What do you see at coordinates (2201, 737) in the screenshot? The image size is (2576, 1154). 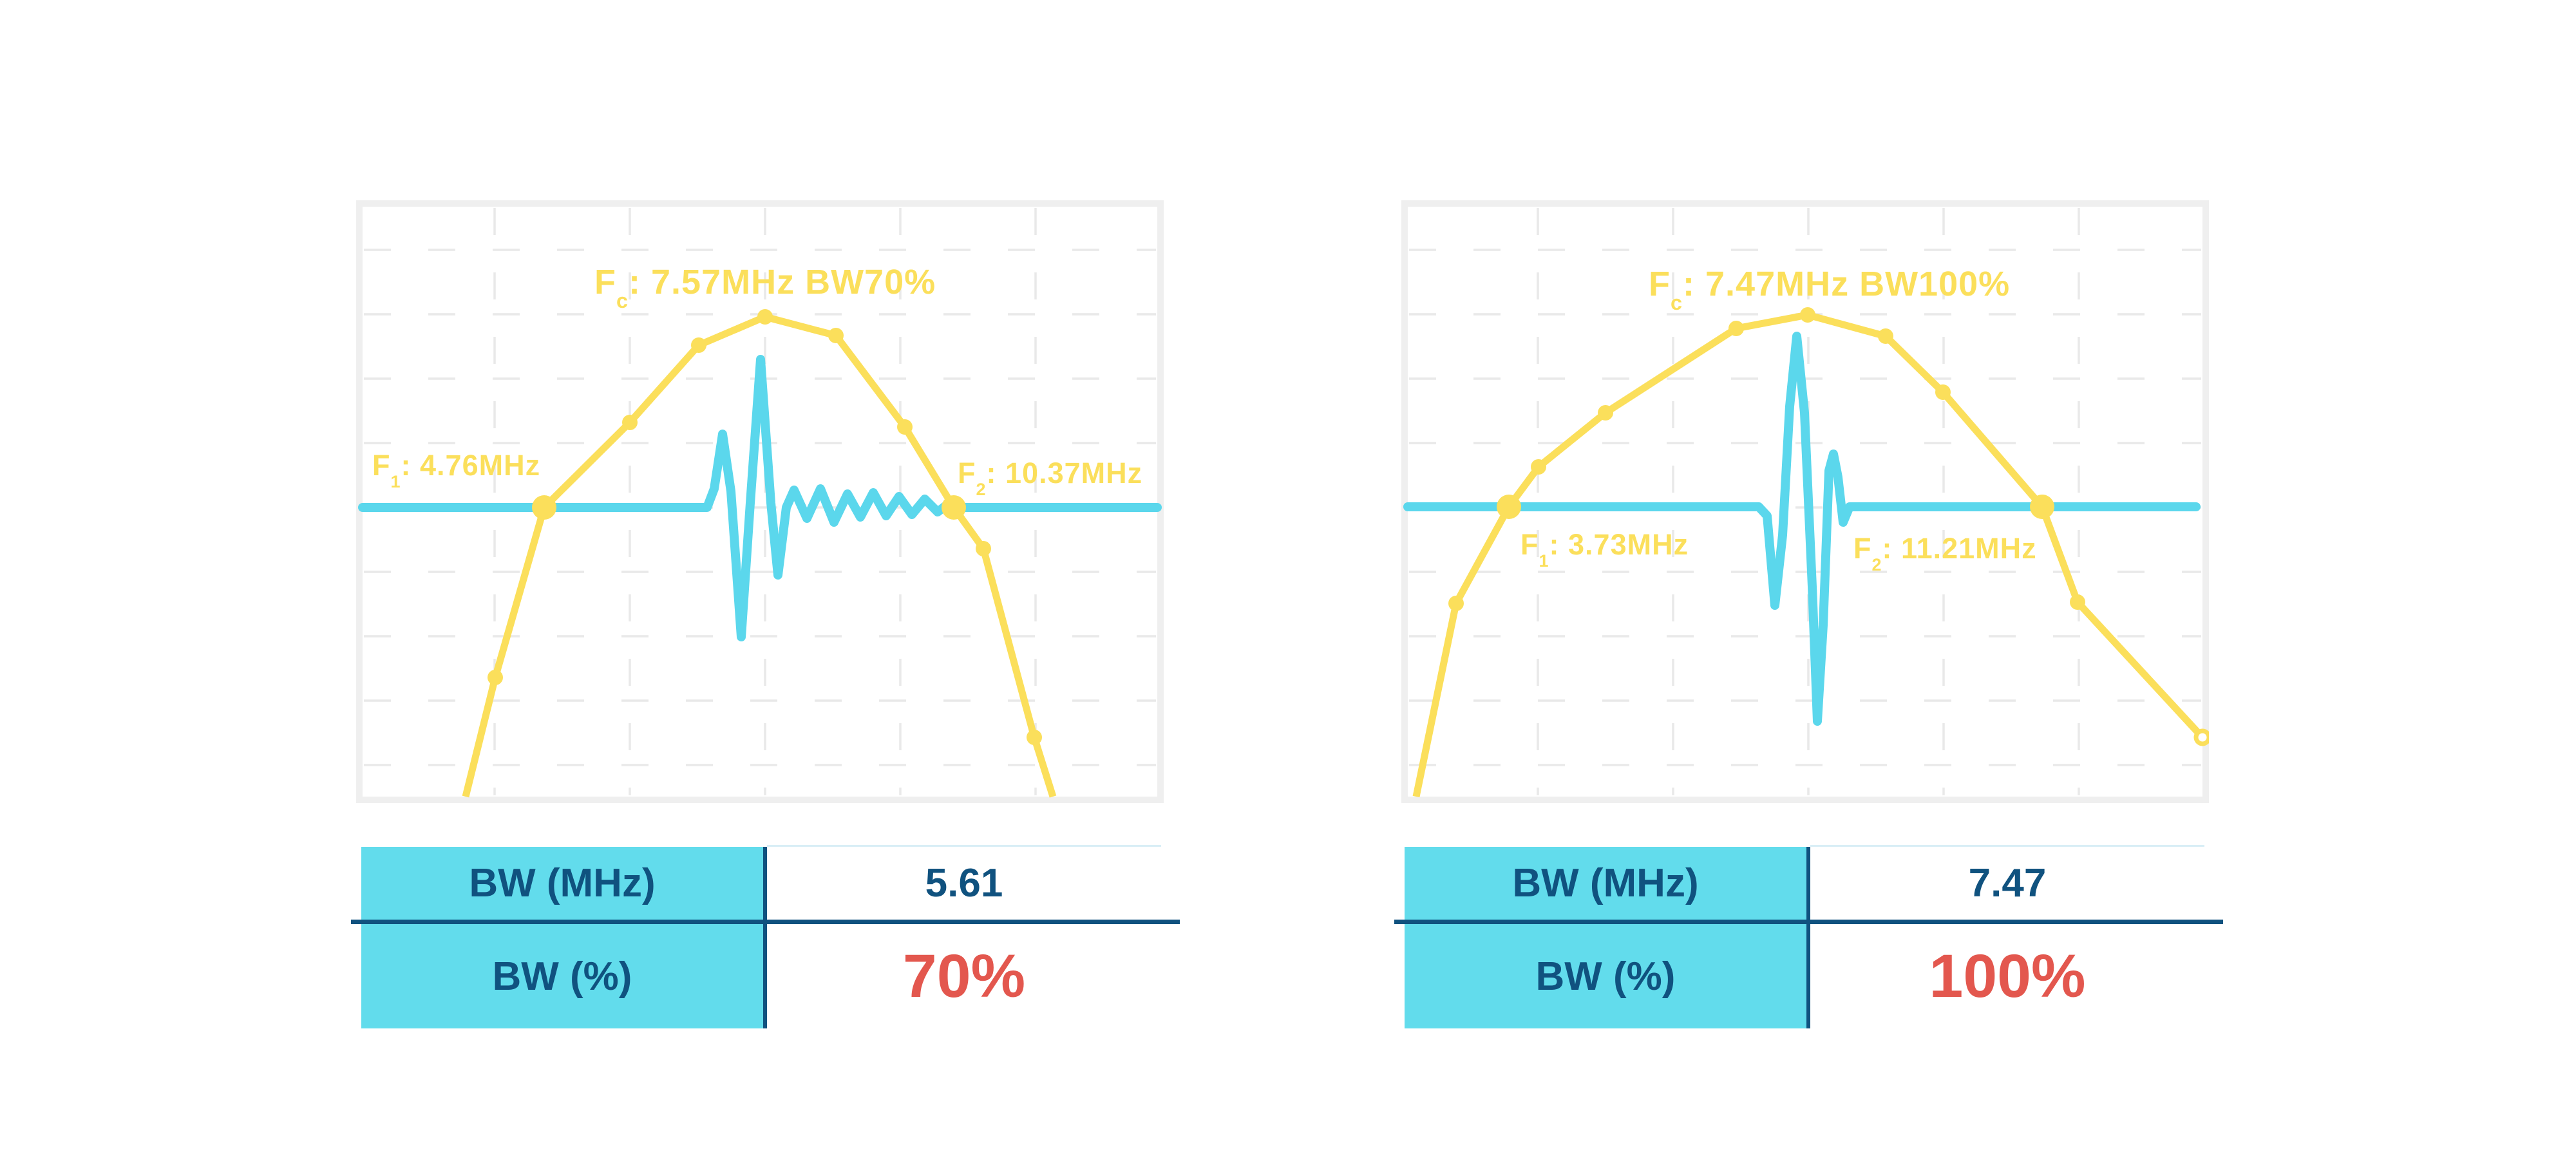 I see `spectrum-end-open-marker` at bounding box center [2201, 737].